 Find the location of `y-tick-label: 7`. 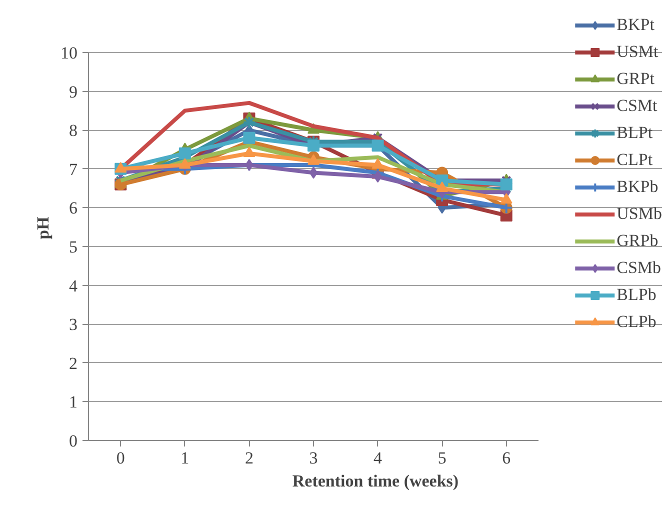

y-tick-label: 7 is located at coordinates (73, 169).